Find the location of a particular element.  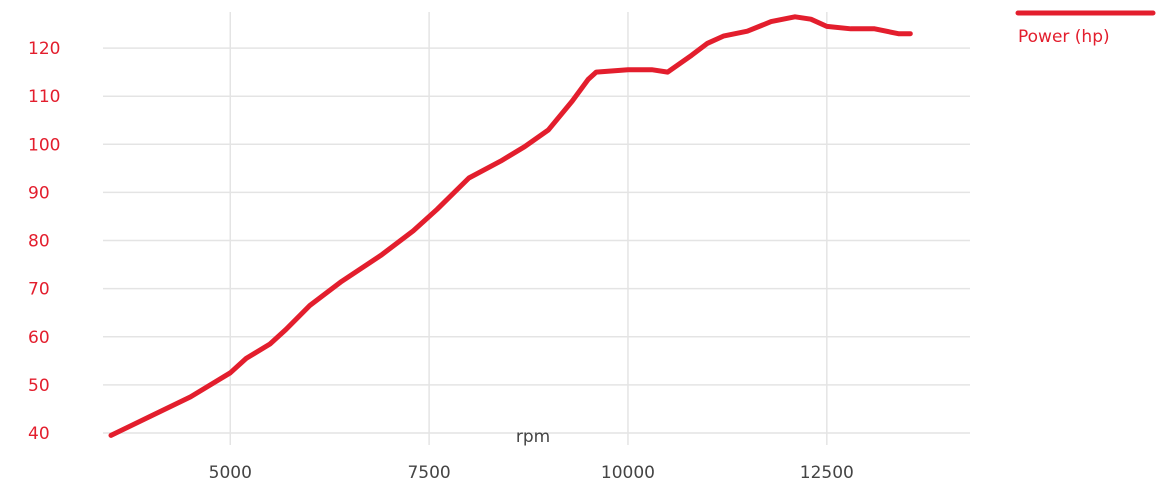

y-tick-label: 100 is located at coordinates (44, 145).